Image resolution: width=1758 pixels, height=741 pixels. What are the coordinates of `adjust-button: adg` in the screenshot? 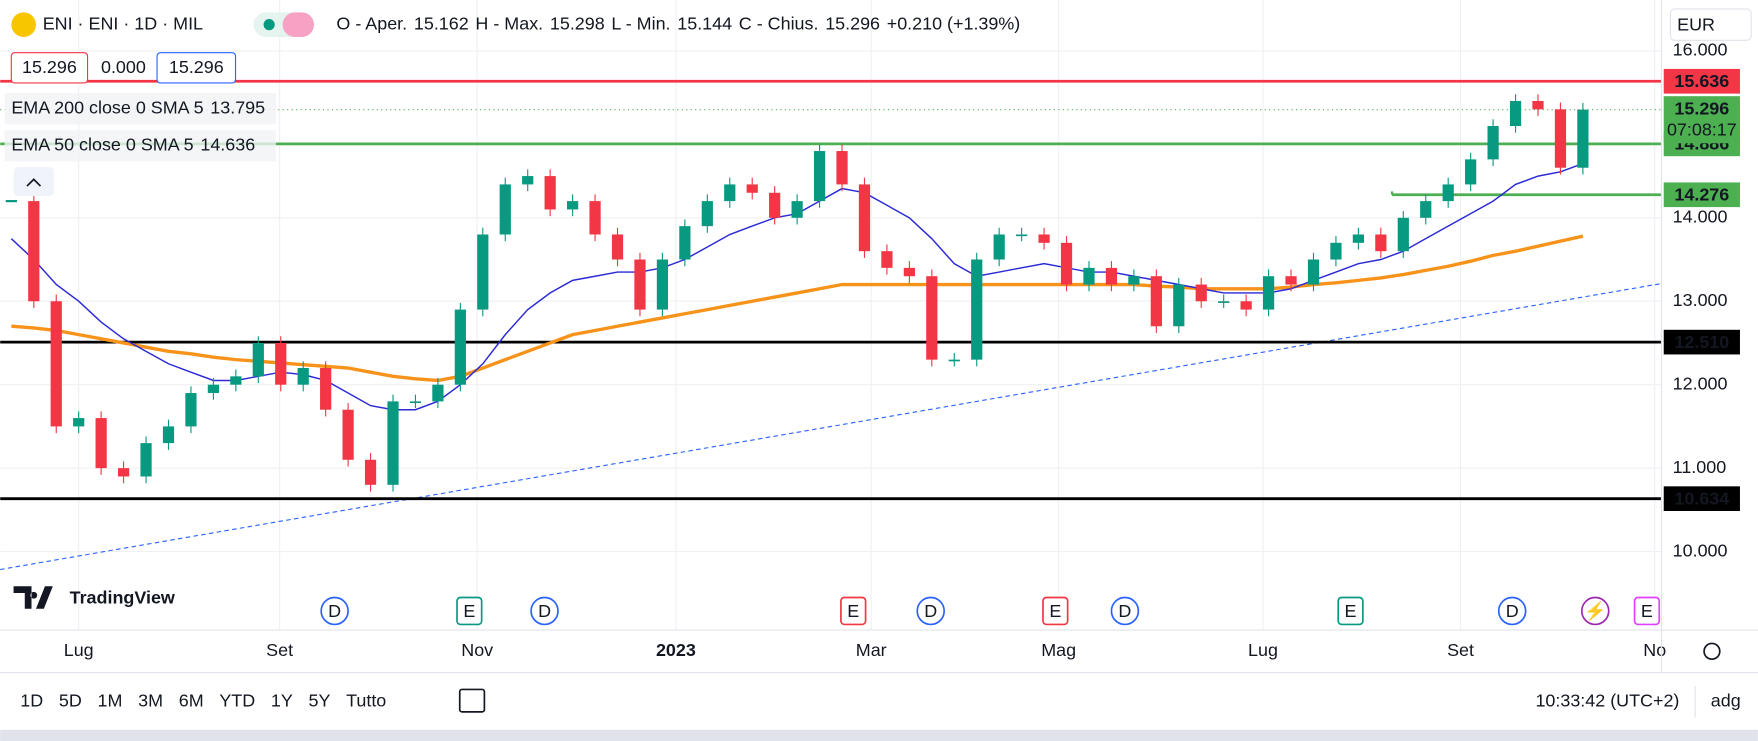 It's located at (1726, 700).